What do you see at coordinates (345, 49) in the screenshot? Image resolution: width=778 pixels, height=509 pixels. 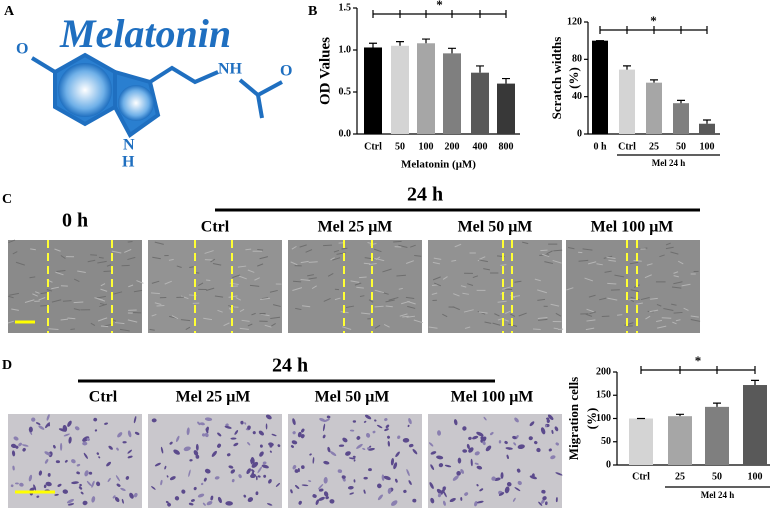 I see `y-tick-label: 1.0` at bounding box center [345, 49].